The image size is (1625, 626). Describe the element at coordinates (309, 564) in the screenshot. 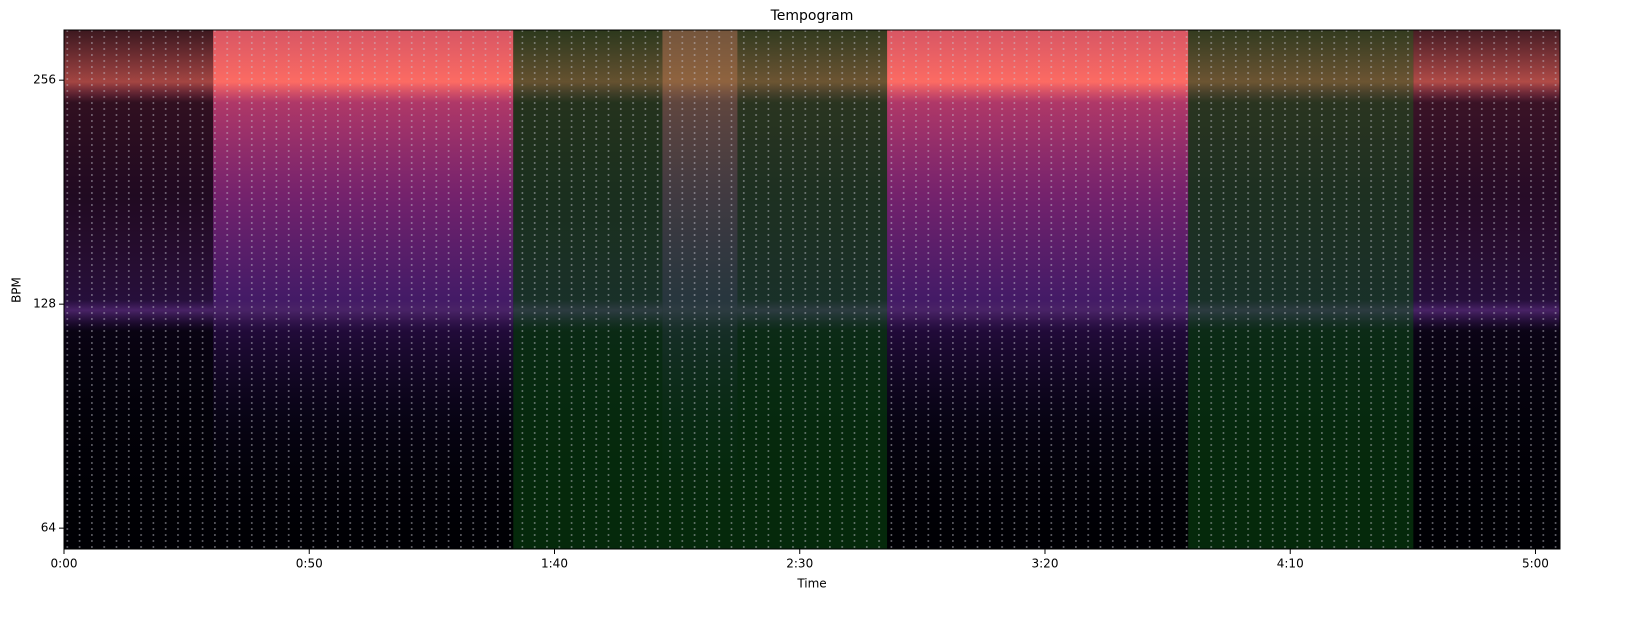

I see `x-tick-label: 0:50` at that location.